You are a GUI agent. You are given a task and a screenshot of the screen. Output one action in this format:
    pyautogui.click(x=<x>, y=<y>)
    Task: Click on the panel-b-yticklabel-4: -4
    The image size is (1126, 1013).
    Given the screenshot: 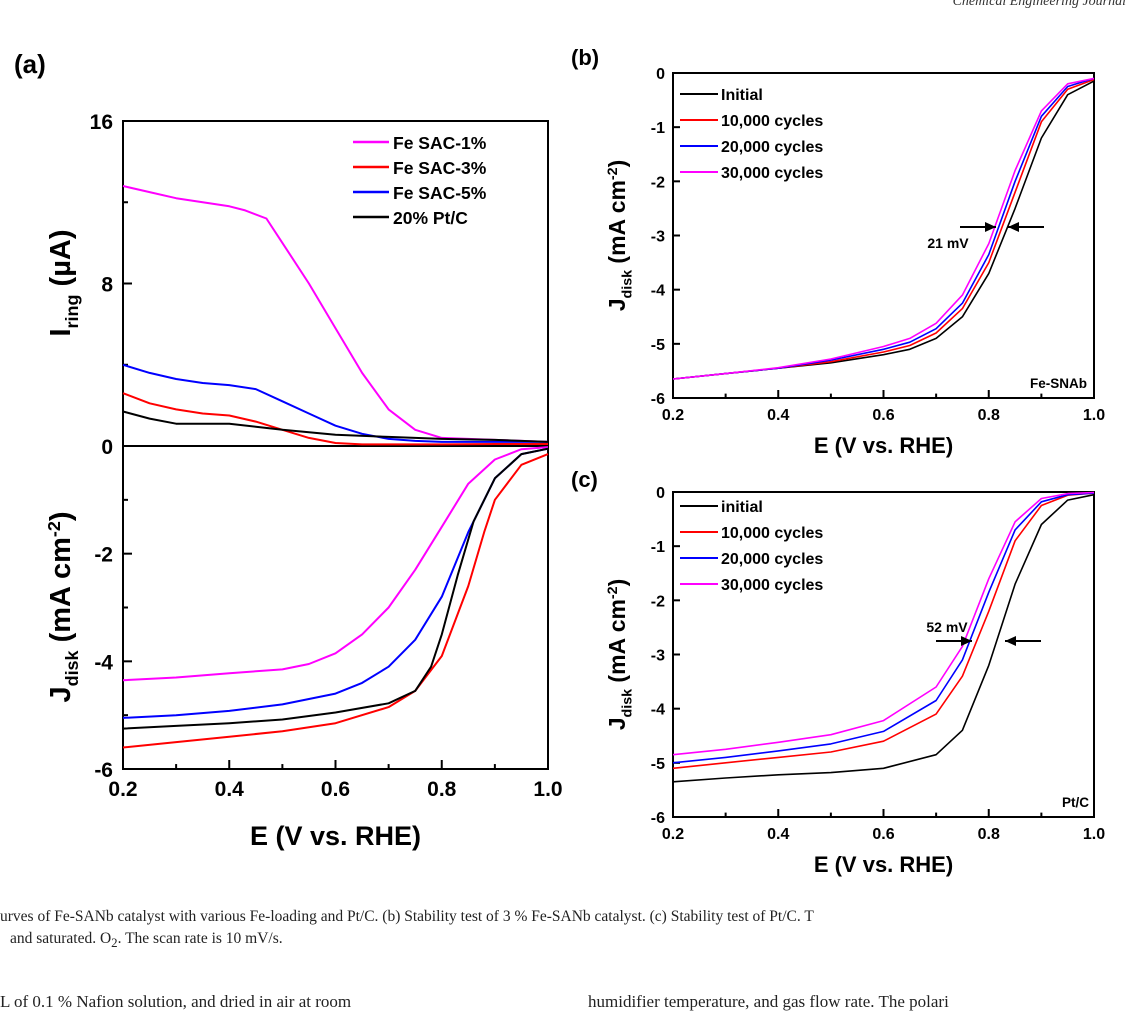 What is the action you would take?
    pyautogui.click(x=658, y=291)
    